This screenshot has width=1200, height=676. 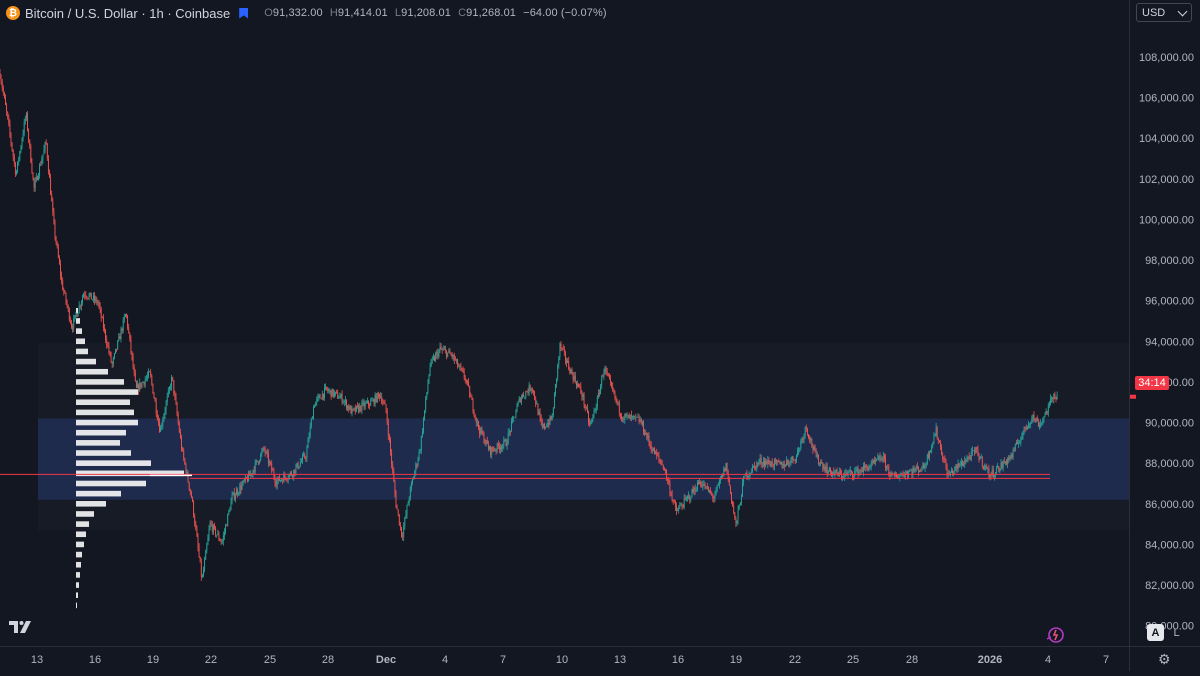 What do you see at coordinates (736, 660) in the screenshot?
I see `time-tick-label: 19` at bounding box center [736, 660].